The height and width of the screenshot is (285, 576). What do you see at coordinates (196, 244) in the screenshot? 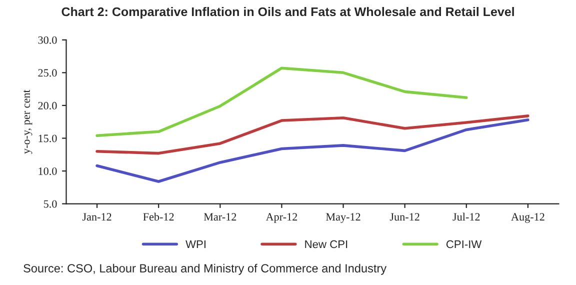
I see `legend-label: WPI` at bounding box center [196, 244].